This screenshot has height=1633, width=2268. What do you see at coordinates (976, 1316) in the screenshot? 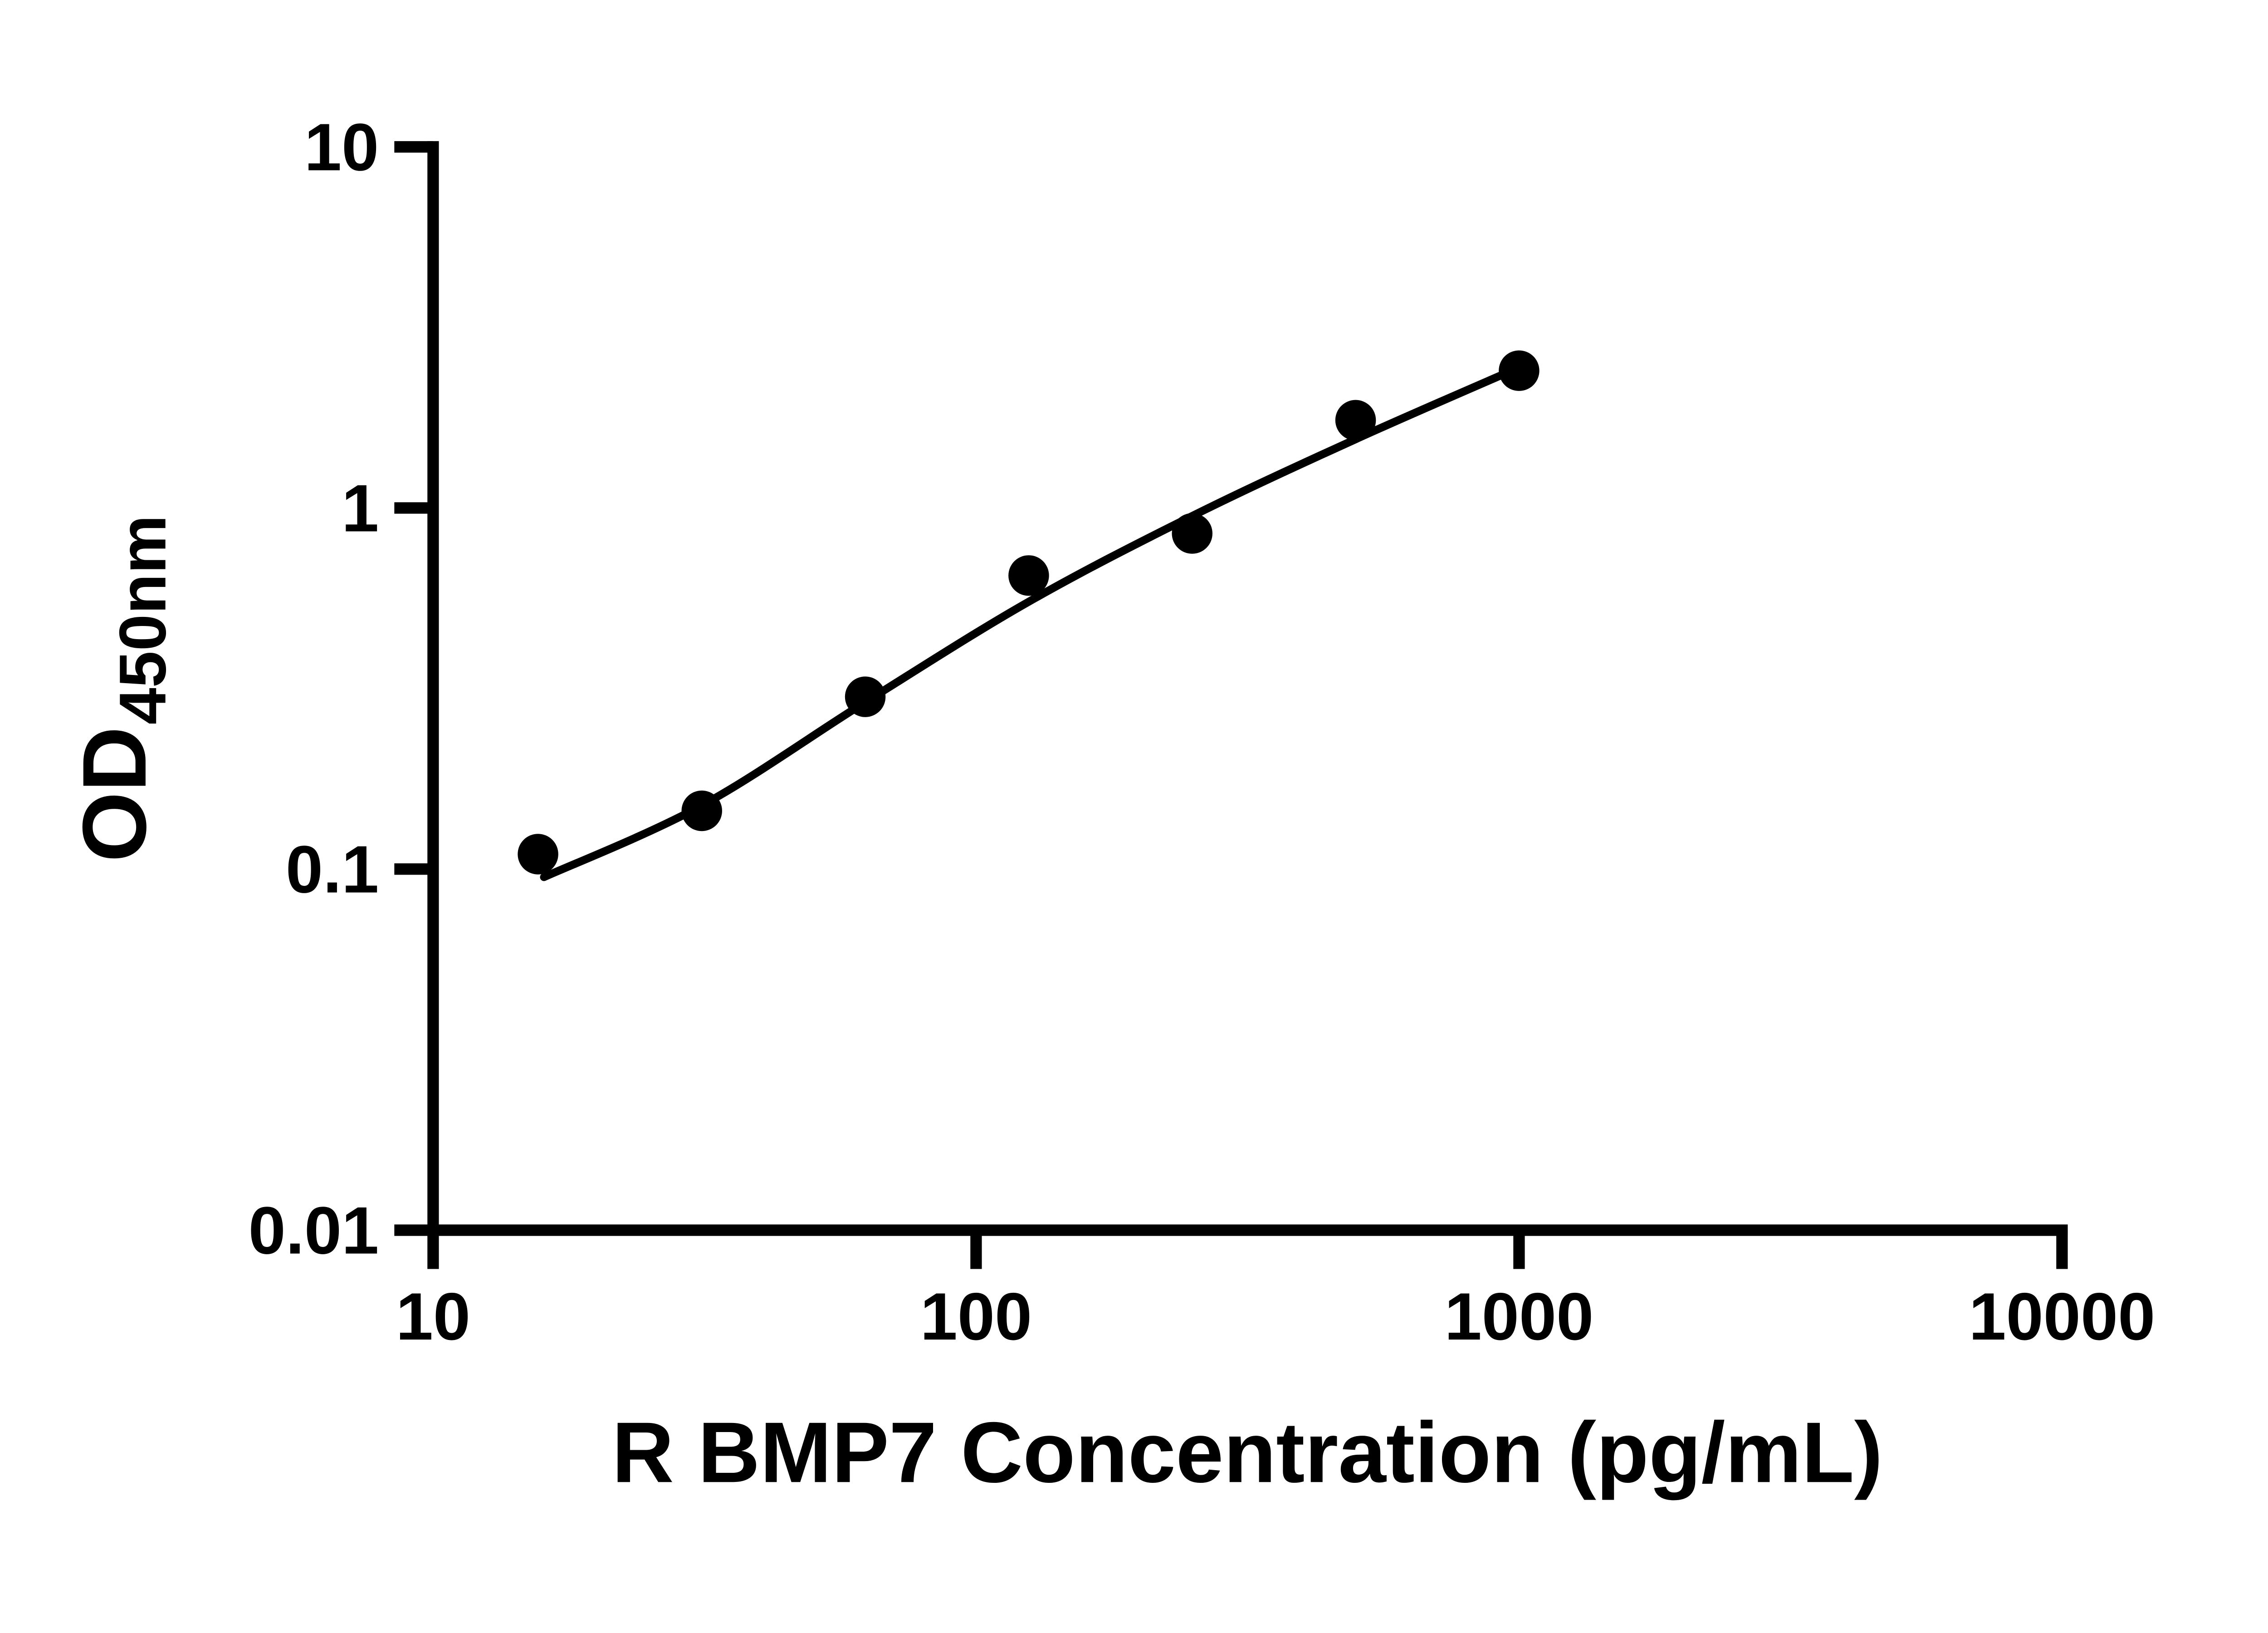
I see `x-tick-label: 100` at bounding box center [976, 1316].